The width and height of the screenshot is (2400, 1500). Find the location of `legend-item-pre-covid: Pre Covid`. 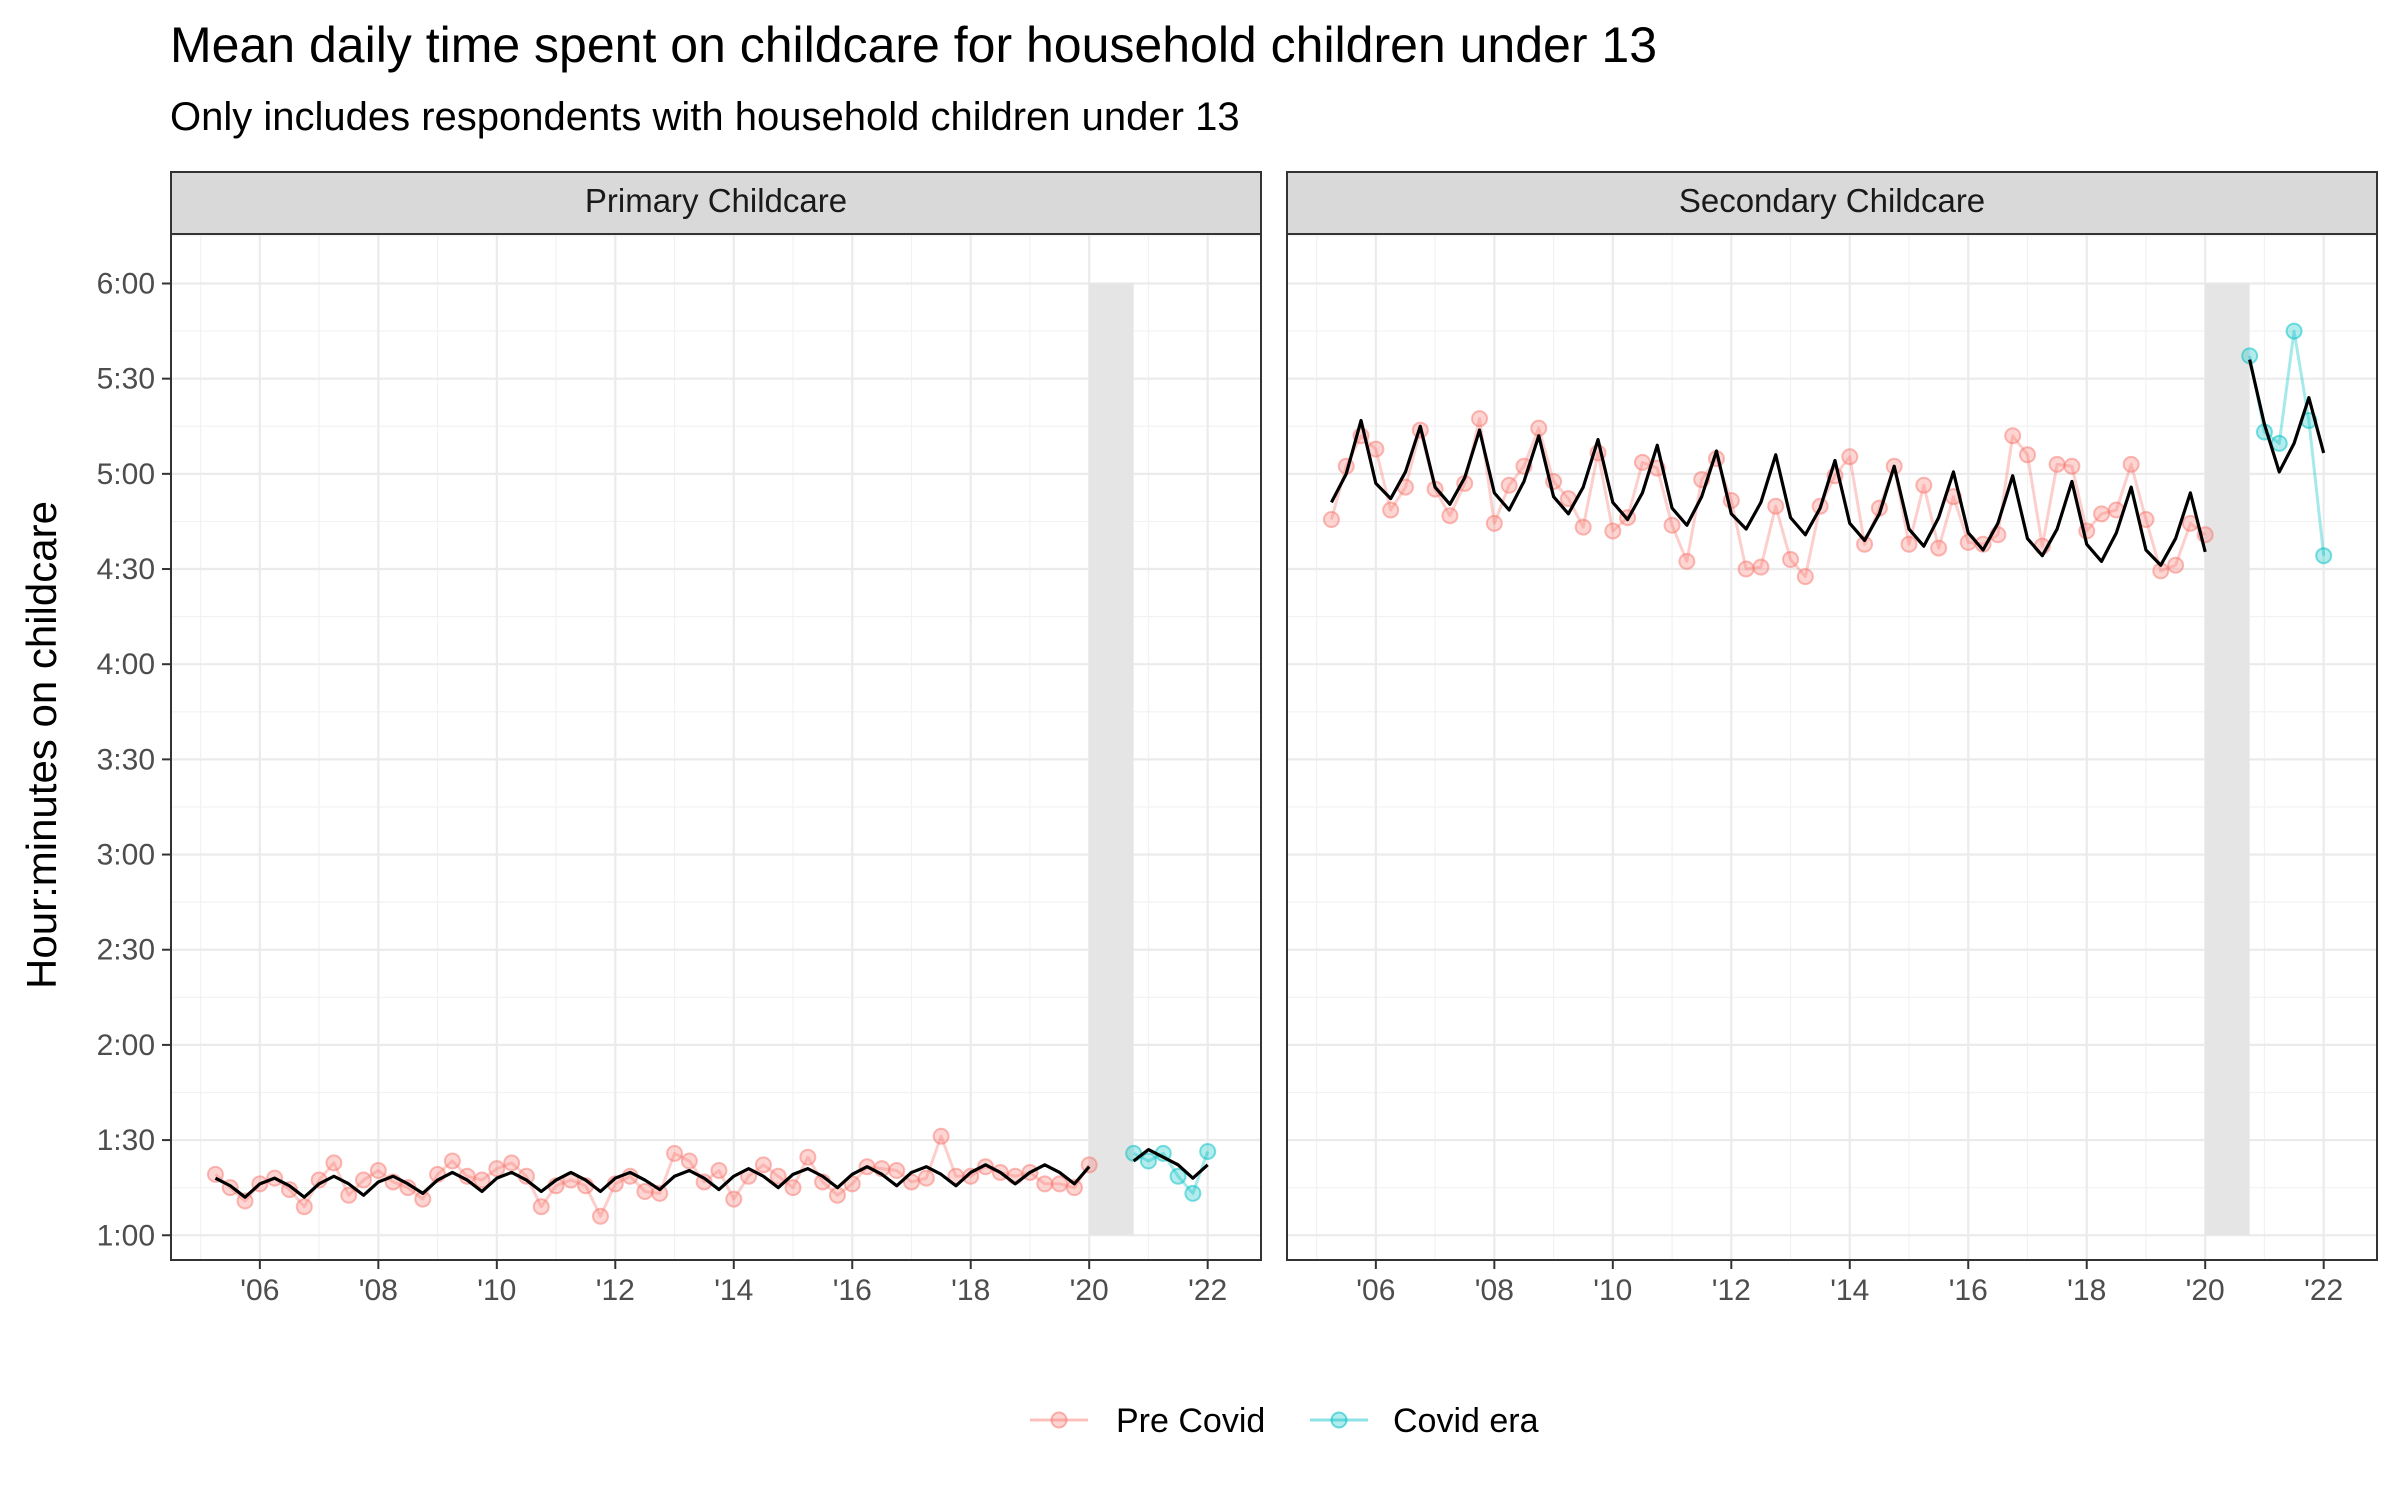

legend-item-pre-covid: Pre Covid is located at coordinates (1147, 1421).